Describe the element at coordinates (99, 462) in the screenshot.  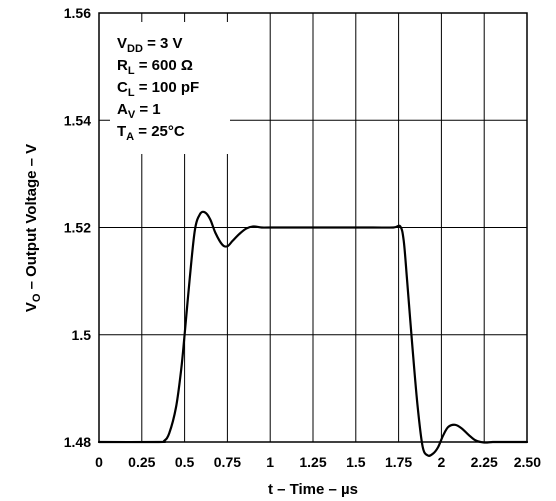
I see `x-tick-label: 0` at that location.